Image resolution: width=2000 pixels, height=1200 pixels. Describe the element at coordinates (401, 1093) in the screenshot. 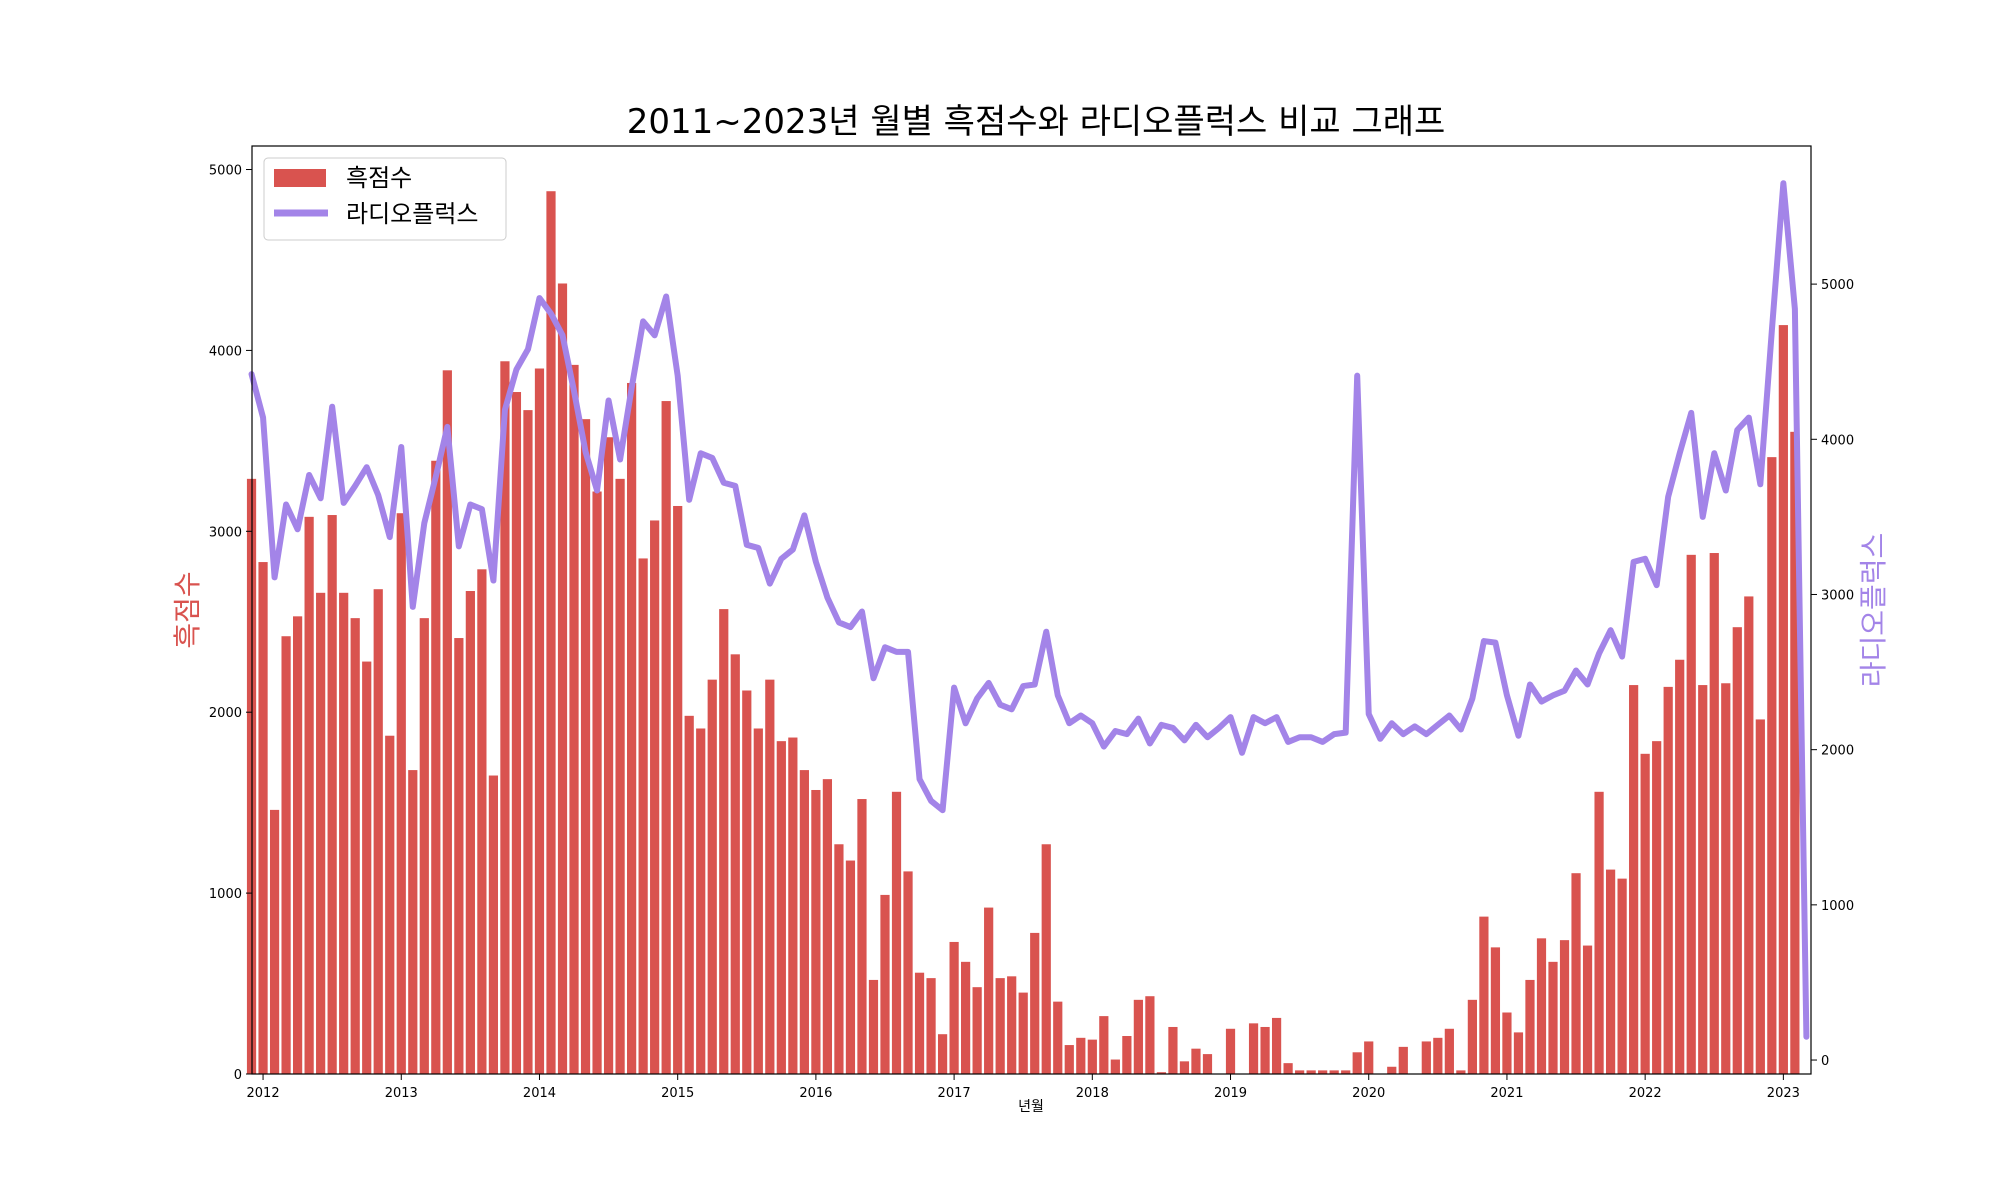

I see `x-tick-label: 2013` at that location.